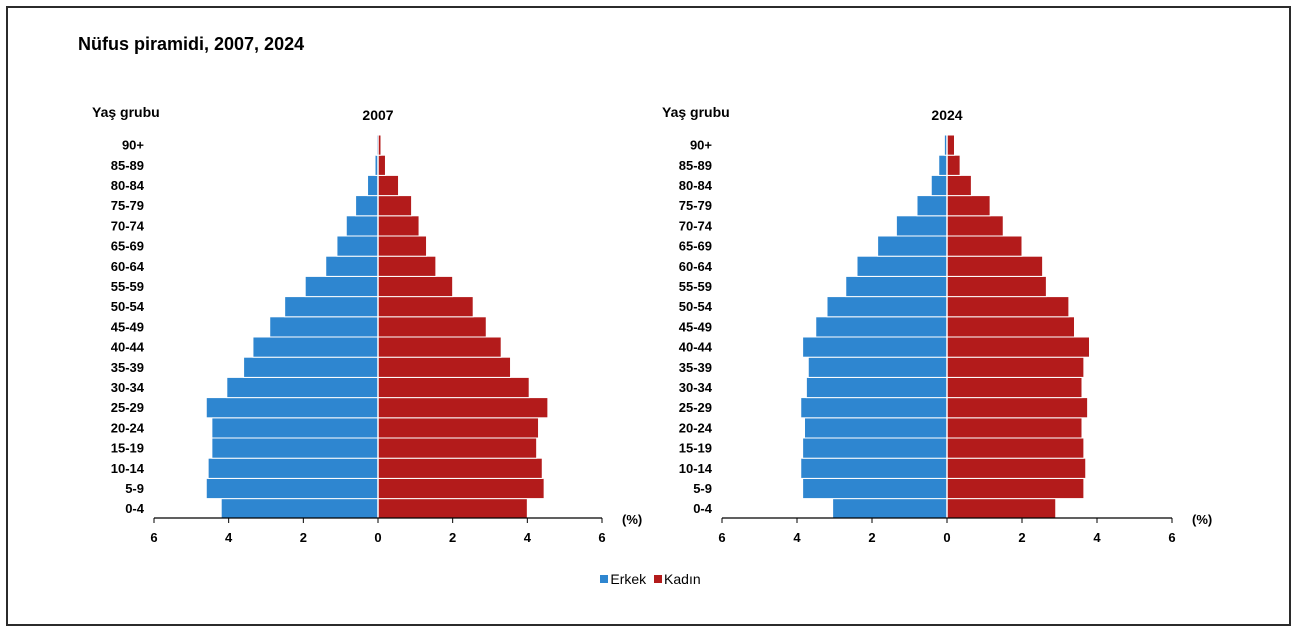 The height and width of the screenshot is (626, 1301). What do you see at coordinates (946, 115) in the screenshot?
I see `panel-title: 2024` at bounding box center [946, 115].